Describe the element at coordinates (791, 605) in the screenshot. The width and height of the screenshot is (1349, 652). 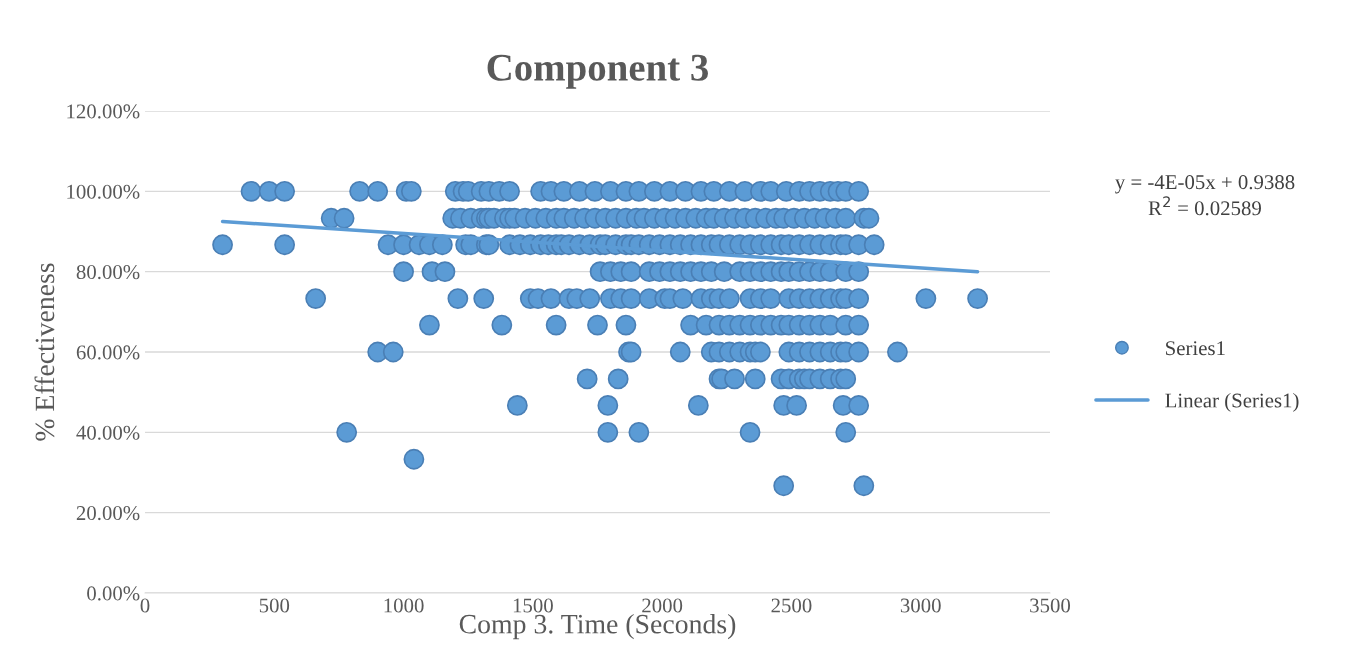
I see `x-tick-label: 2500` at that location.